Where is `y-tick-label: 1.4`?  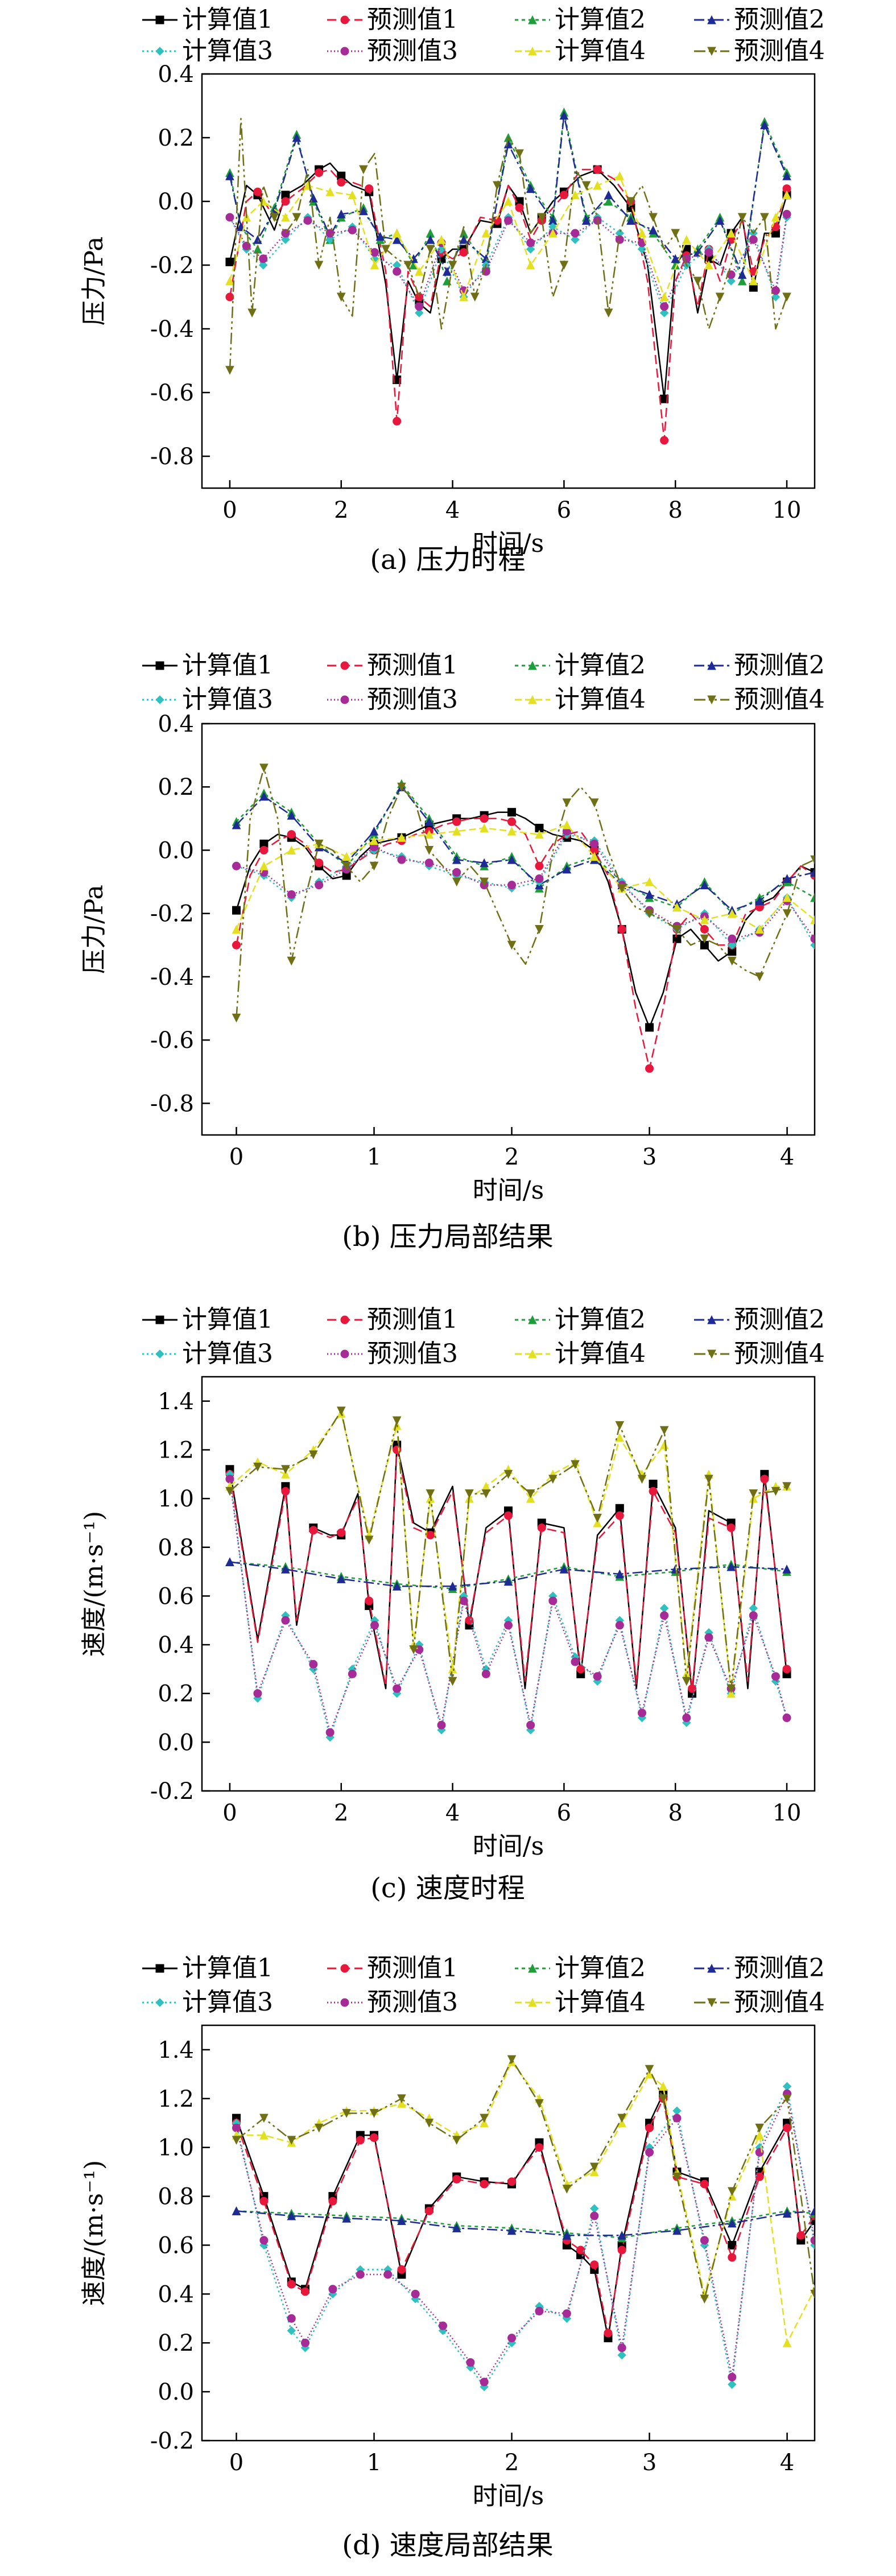
y-tick-label: 1.4 is located at coordinates (176, 2050).